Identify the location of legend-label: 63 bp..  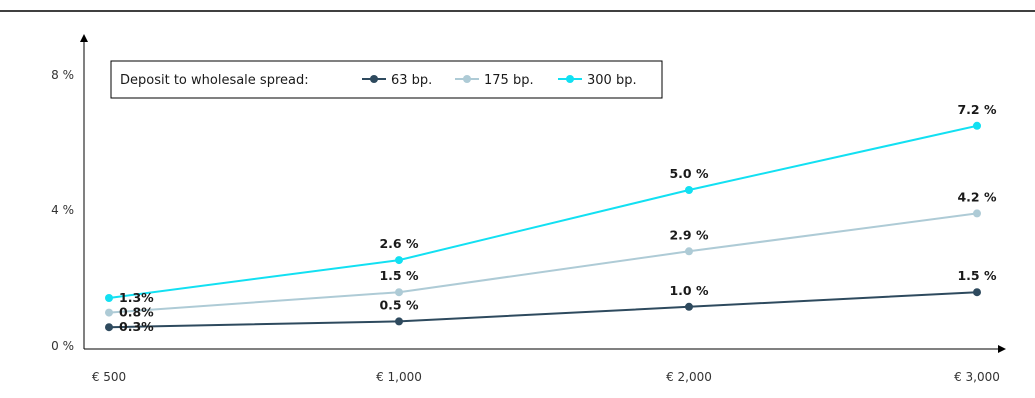
(411, 80).